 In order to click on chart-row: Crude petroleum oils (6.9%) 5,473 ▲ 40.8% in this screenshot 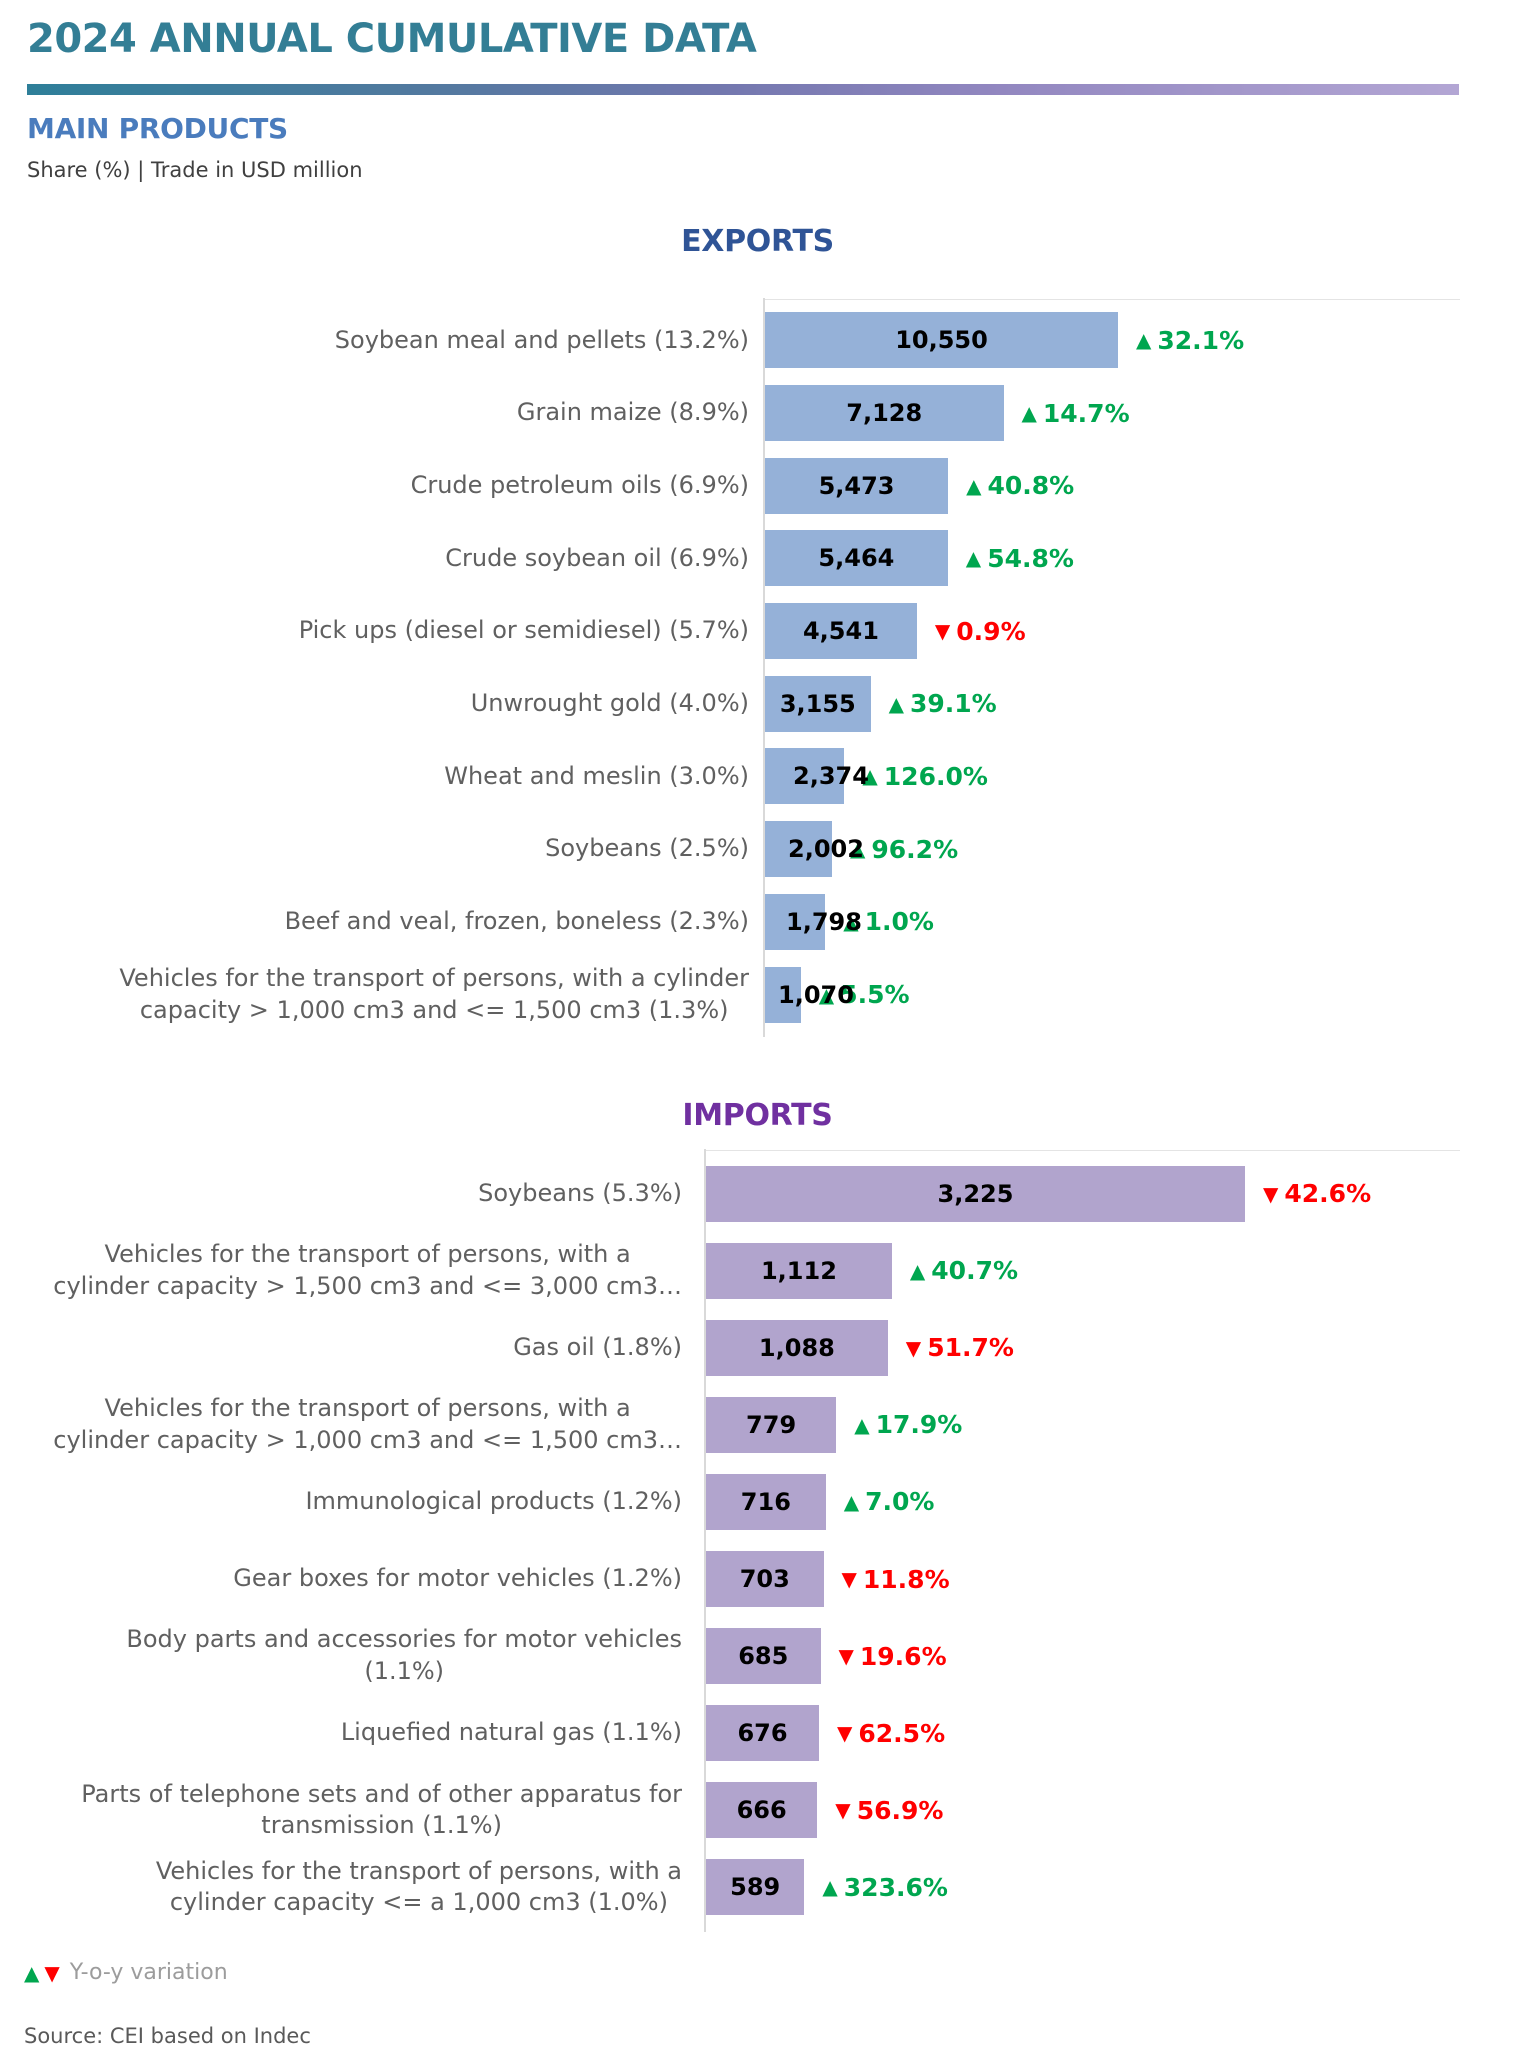, I will do `click(757, 485)`.